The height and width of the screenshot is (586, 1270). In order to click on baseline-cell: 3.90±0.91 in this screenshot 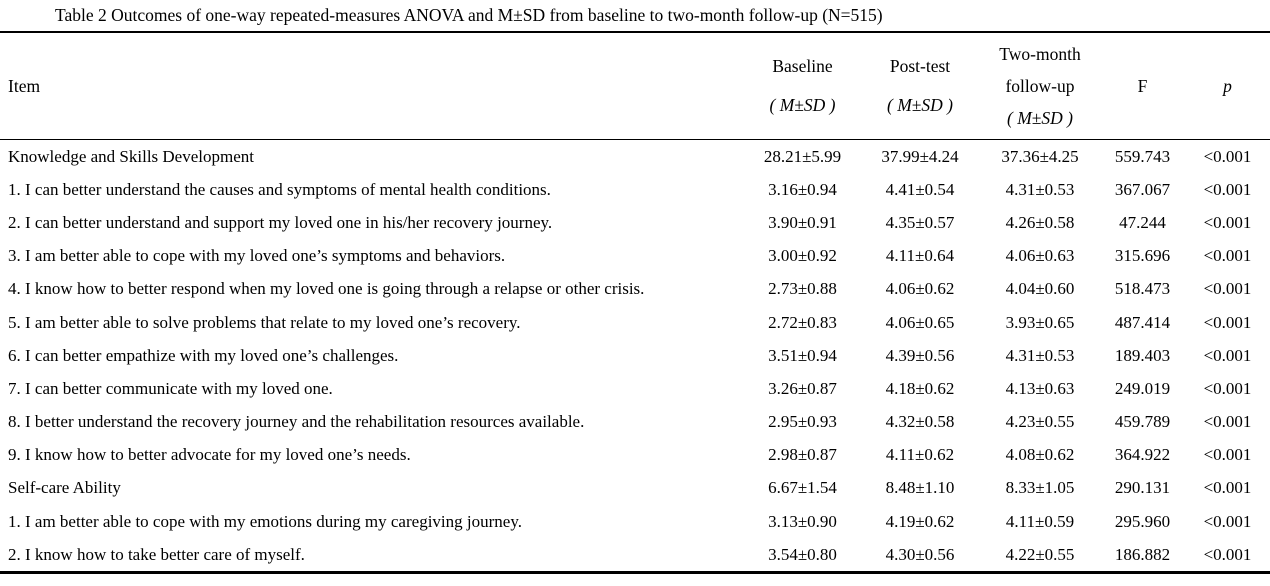, I will do `click(802, 222)`.